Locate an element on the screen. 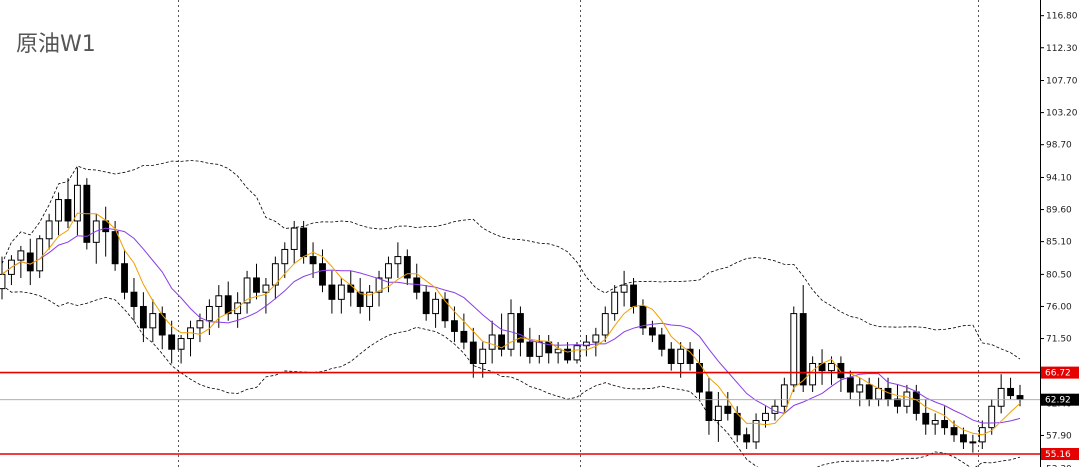 The width and height of the screenshot is (1080, 467). support-marker-box is located at coordinates (1060, 454).